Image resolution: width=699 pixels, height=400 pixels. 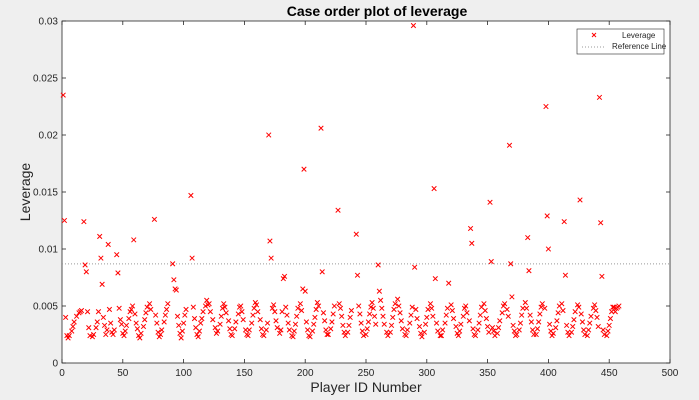 What do you see at coordinates (620, 41) in the screenshot?
I see `legend-box` at bounding box center [620, 41].